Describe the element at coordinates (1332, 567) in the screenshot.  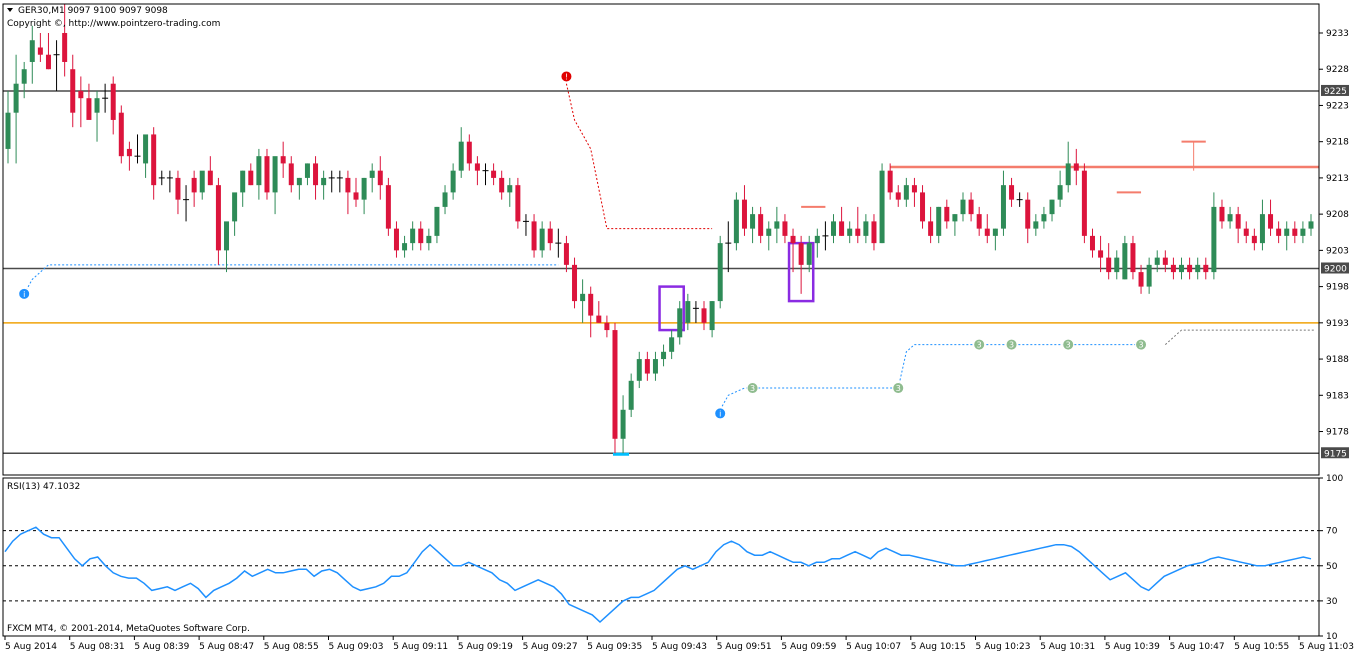
I see `rsi-axis-label: 50` at that location.